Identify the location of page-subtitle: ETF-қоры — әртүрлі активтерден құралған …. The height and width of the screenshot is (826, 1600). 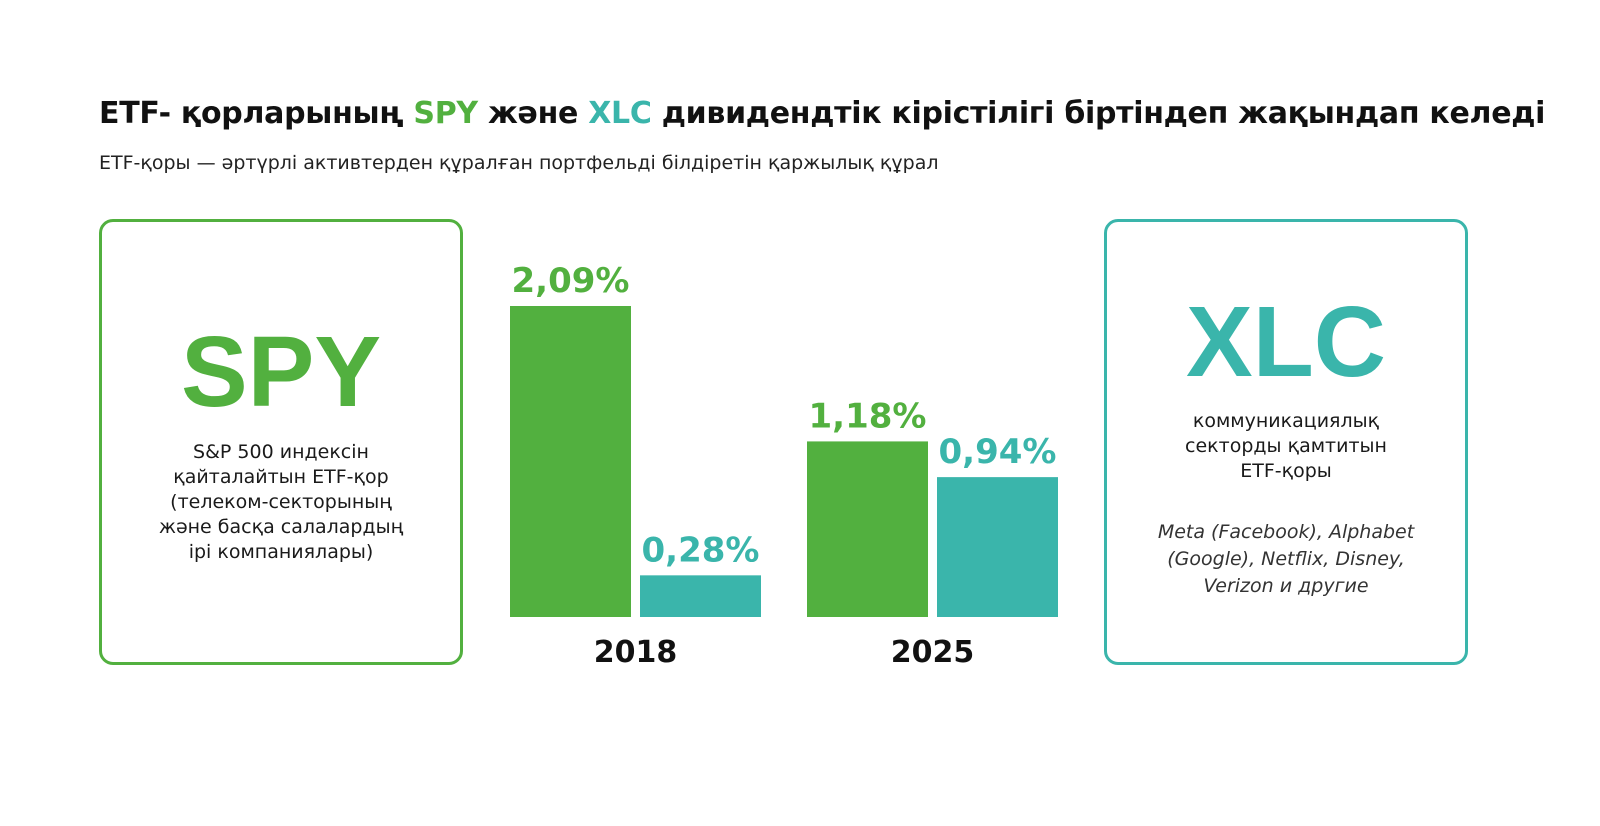
(519, 163).